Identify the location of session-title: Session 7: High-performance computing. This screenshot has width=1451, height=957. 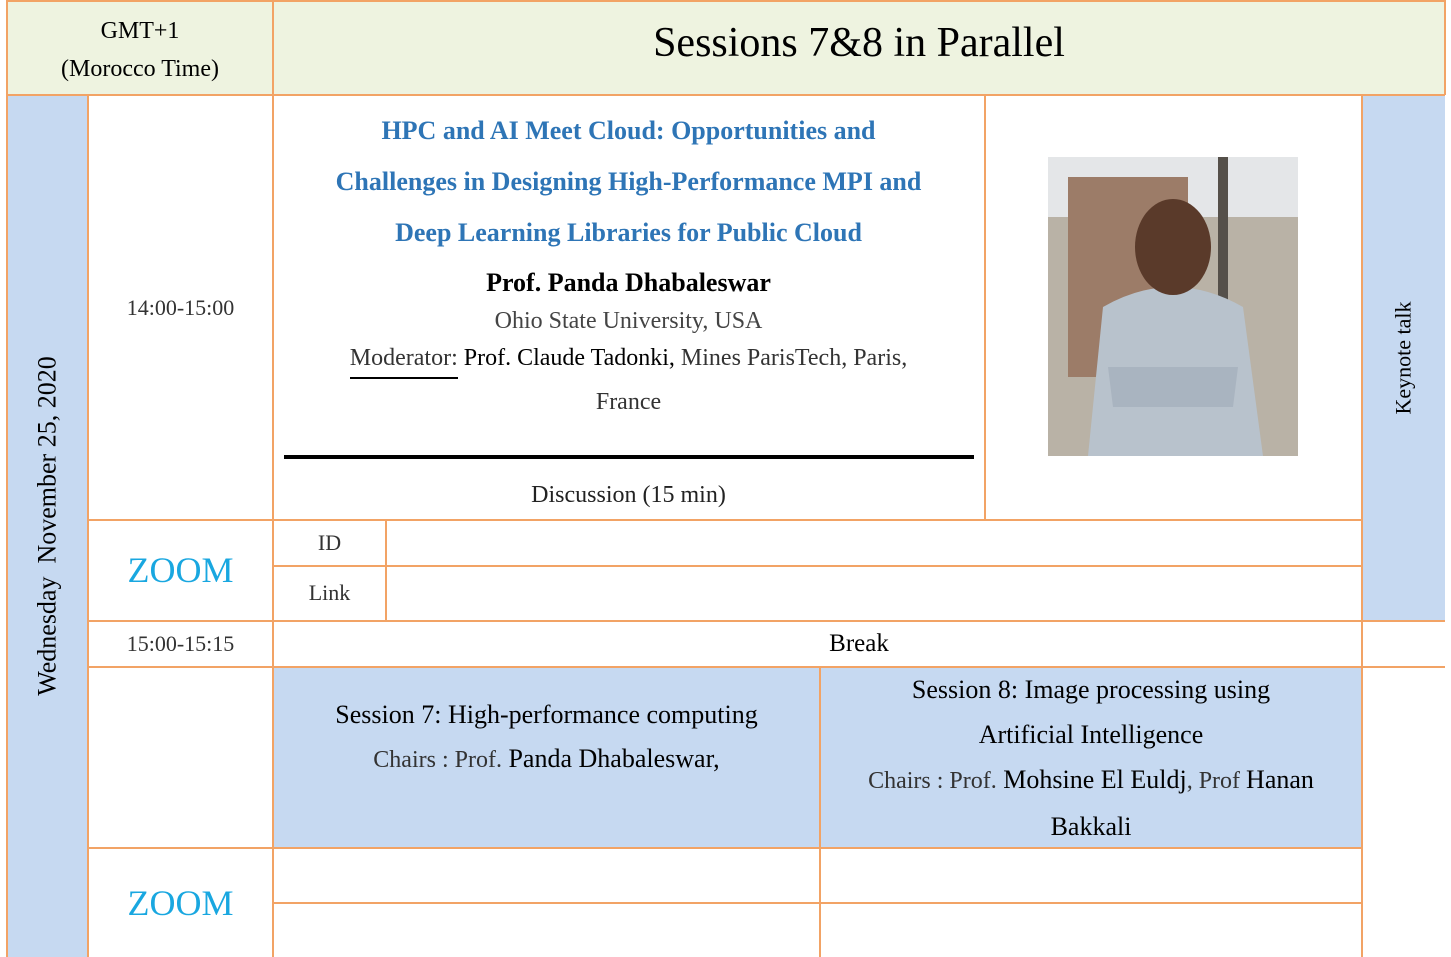
(546, 714).